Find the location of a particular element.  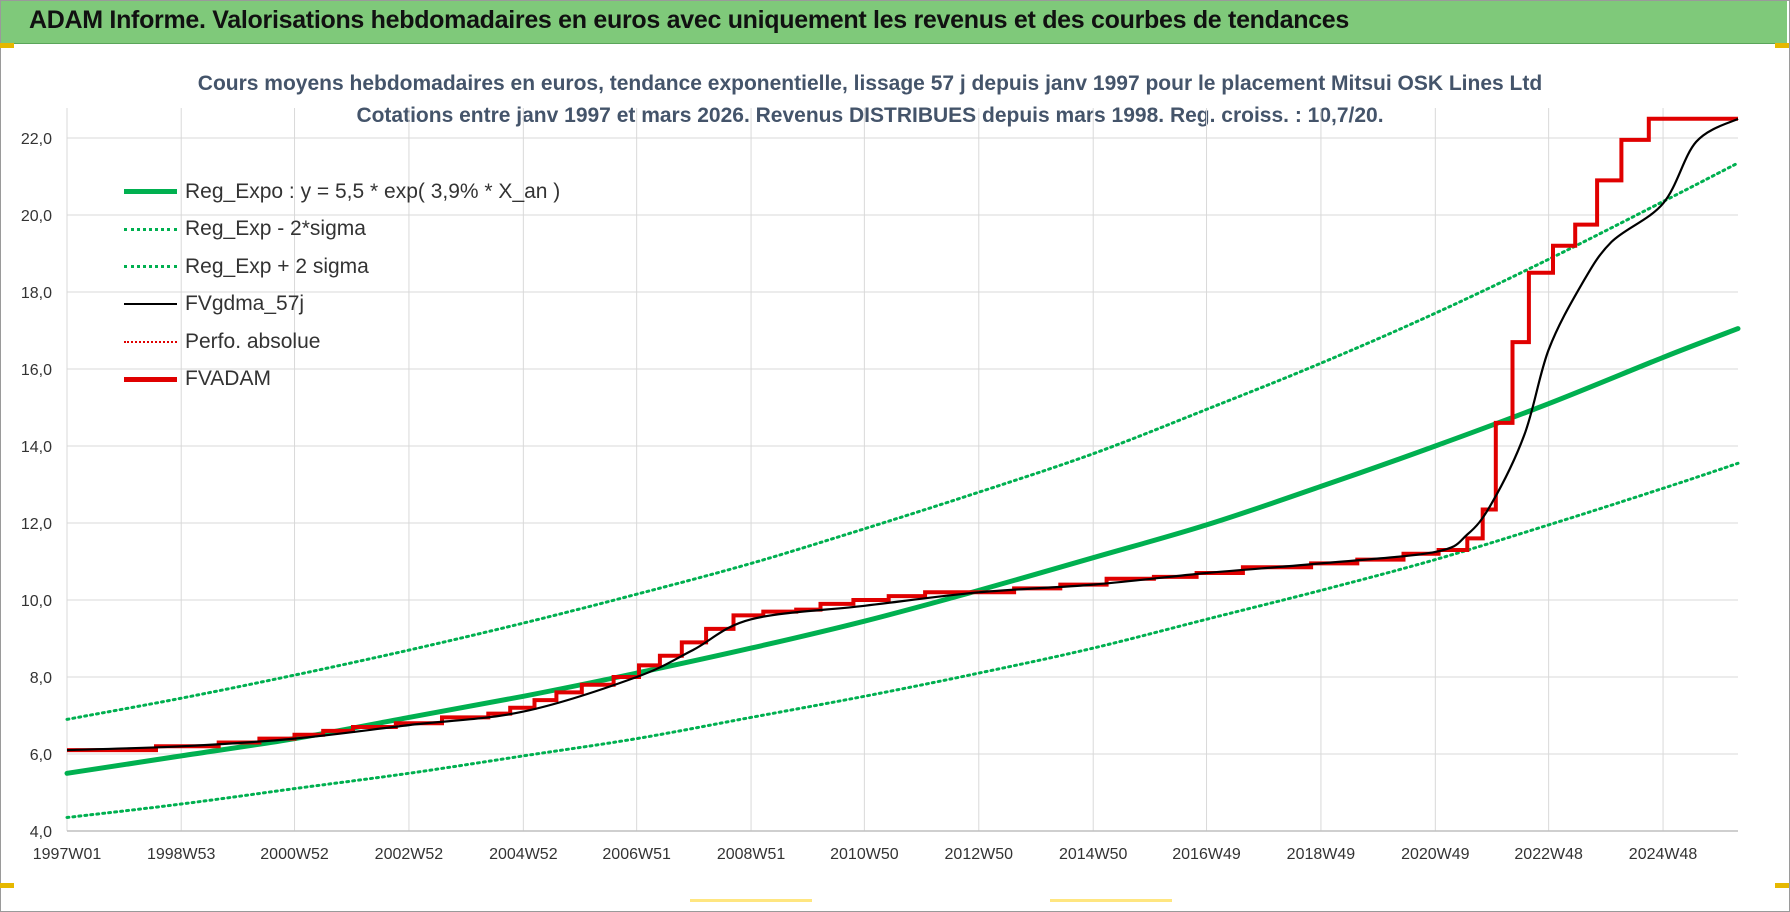

x-tick-label: 2012W50 is located at coordinates (979, 854).